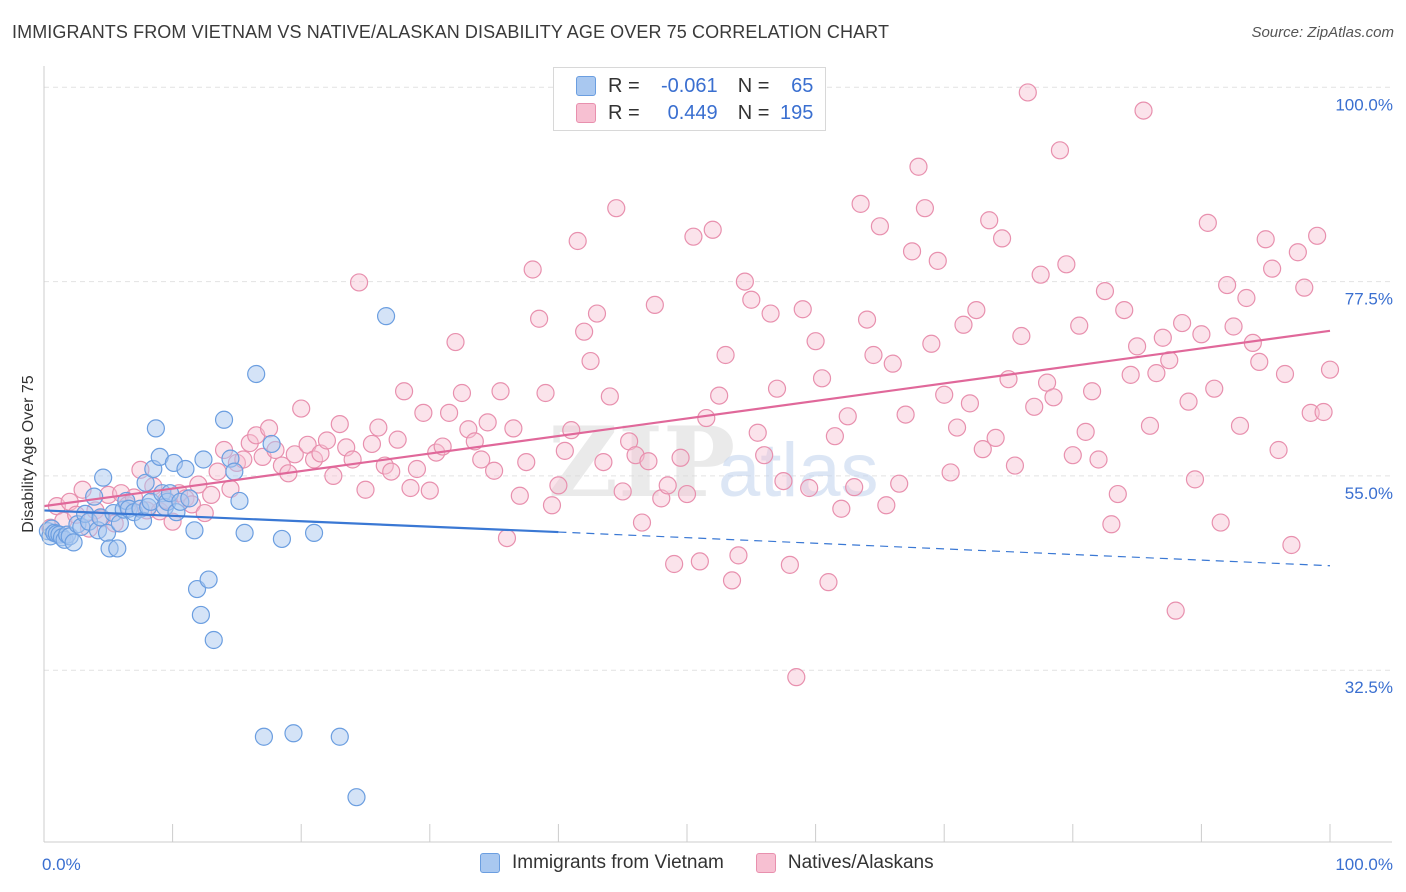 The height and width of the screenshot is (892, 1406). I want to click on y-axis-label: Disability Age Over 75, so click(28, 454).